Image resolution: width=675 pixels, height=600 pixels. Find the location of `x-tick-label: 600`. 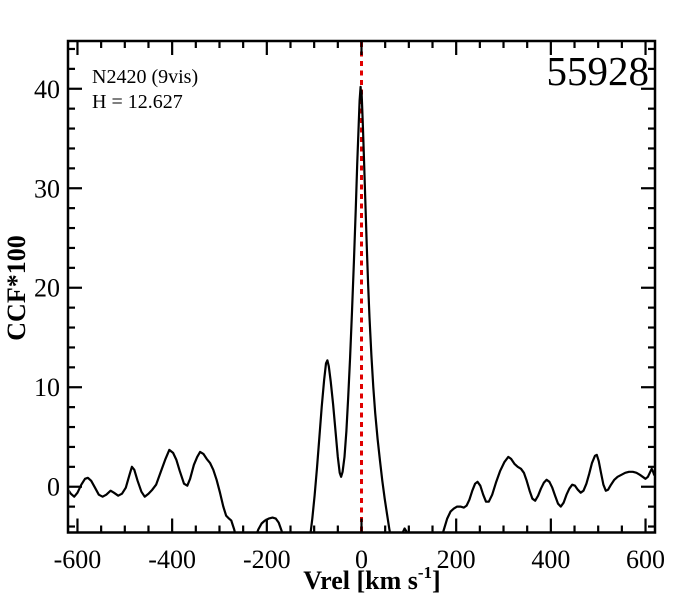

x-tick-label: 600 is located at coordinates (645, 559).